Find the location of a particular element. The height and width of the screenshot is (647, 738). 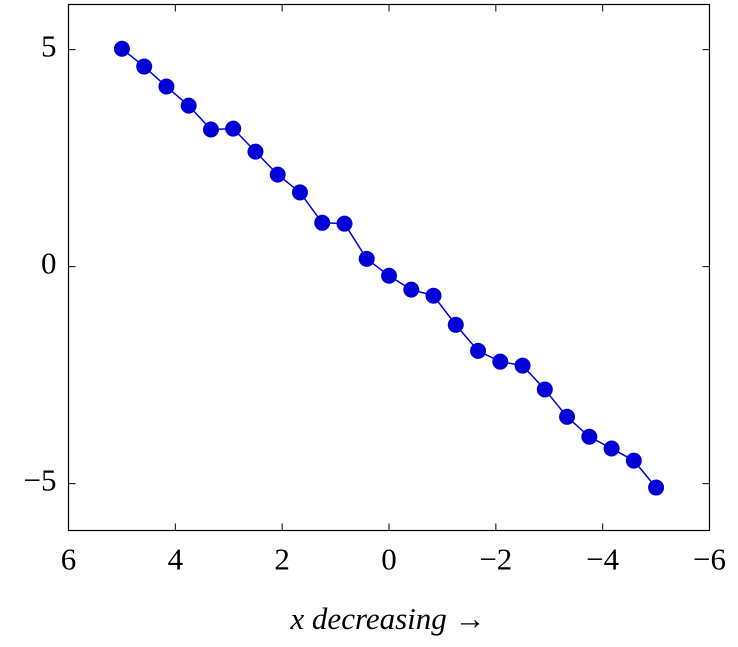

y-tick-label: 0 is located at coordinates (49, 263).